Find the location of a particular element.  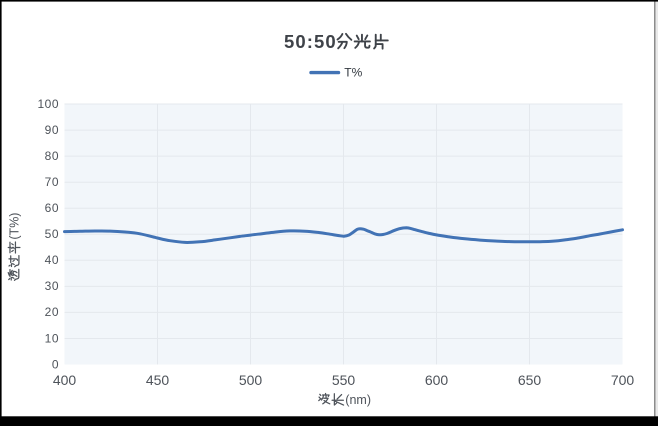

svg-text: 100 is located at coordinates (48, 104).